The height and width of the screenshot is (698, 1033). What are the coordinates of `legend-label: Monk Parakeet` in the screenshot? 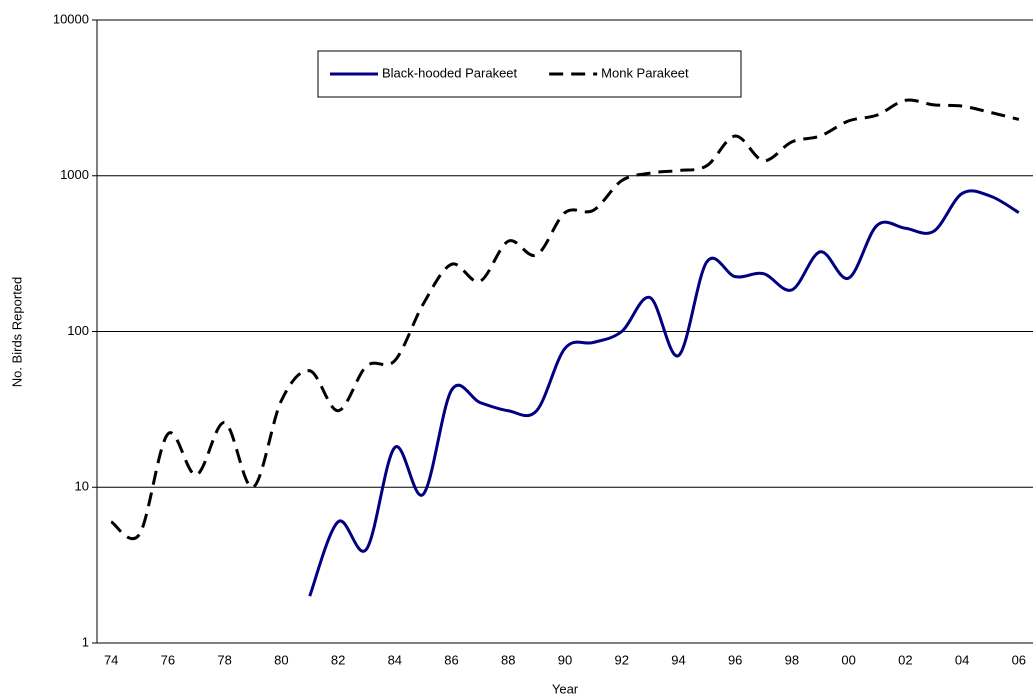 It's located at (645, 72).